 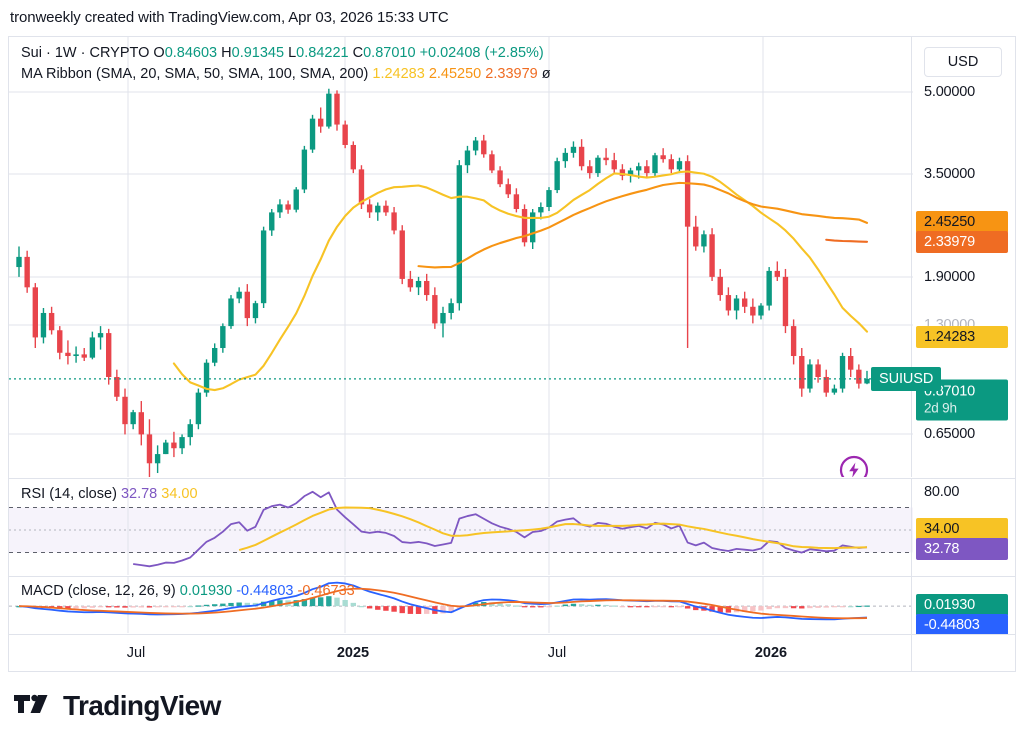 I want to click on ma100-price-badge: 2.33979, so click(x=962, y=242).